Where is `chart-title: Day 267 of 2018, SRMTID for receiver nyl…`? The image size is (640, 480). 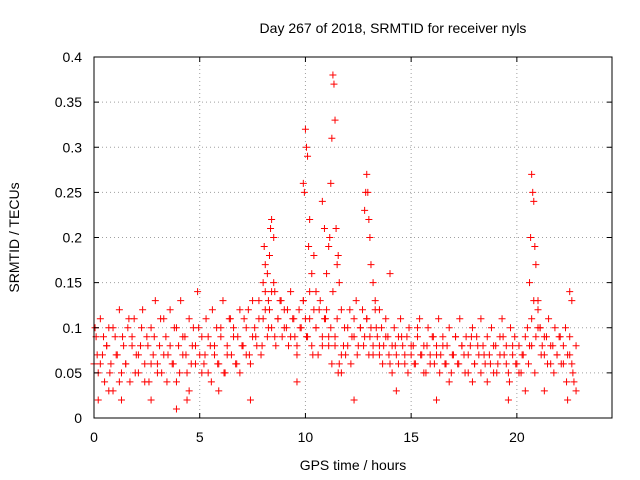
chart-title: Day 267 of 2018, SRMTID for receiver nyl… is located at coordinates (393, 28).